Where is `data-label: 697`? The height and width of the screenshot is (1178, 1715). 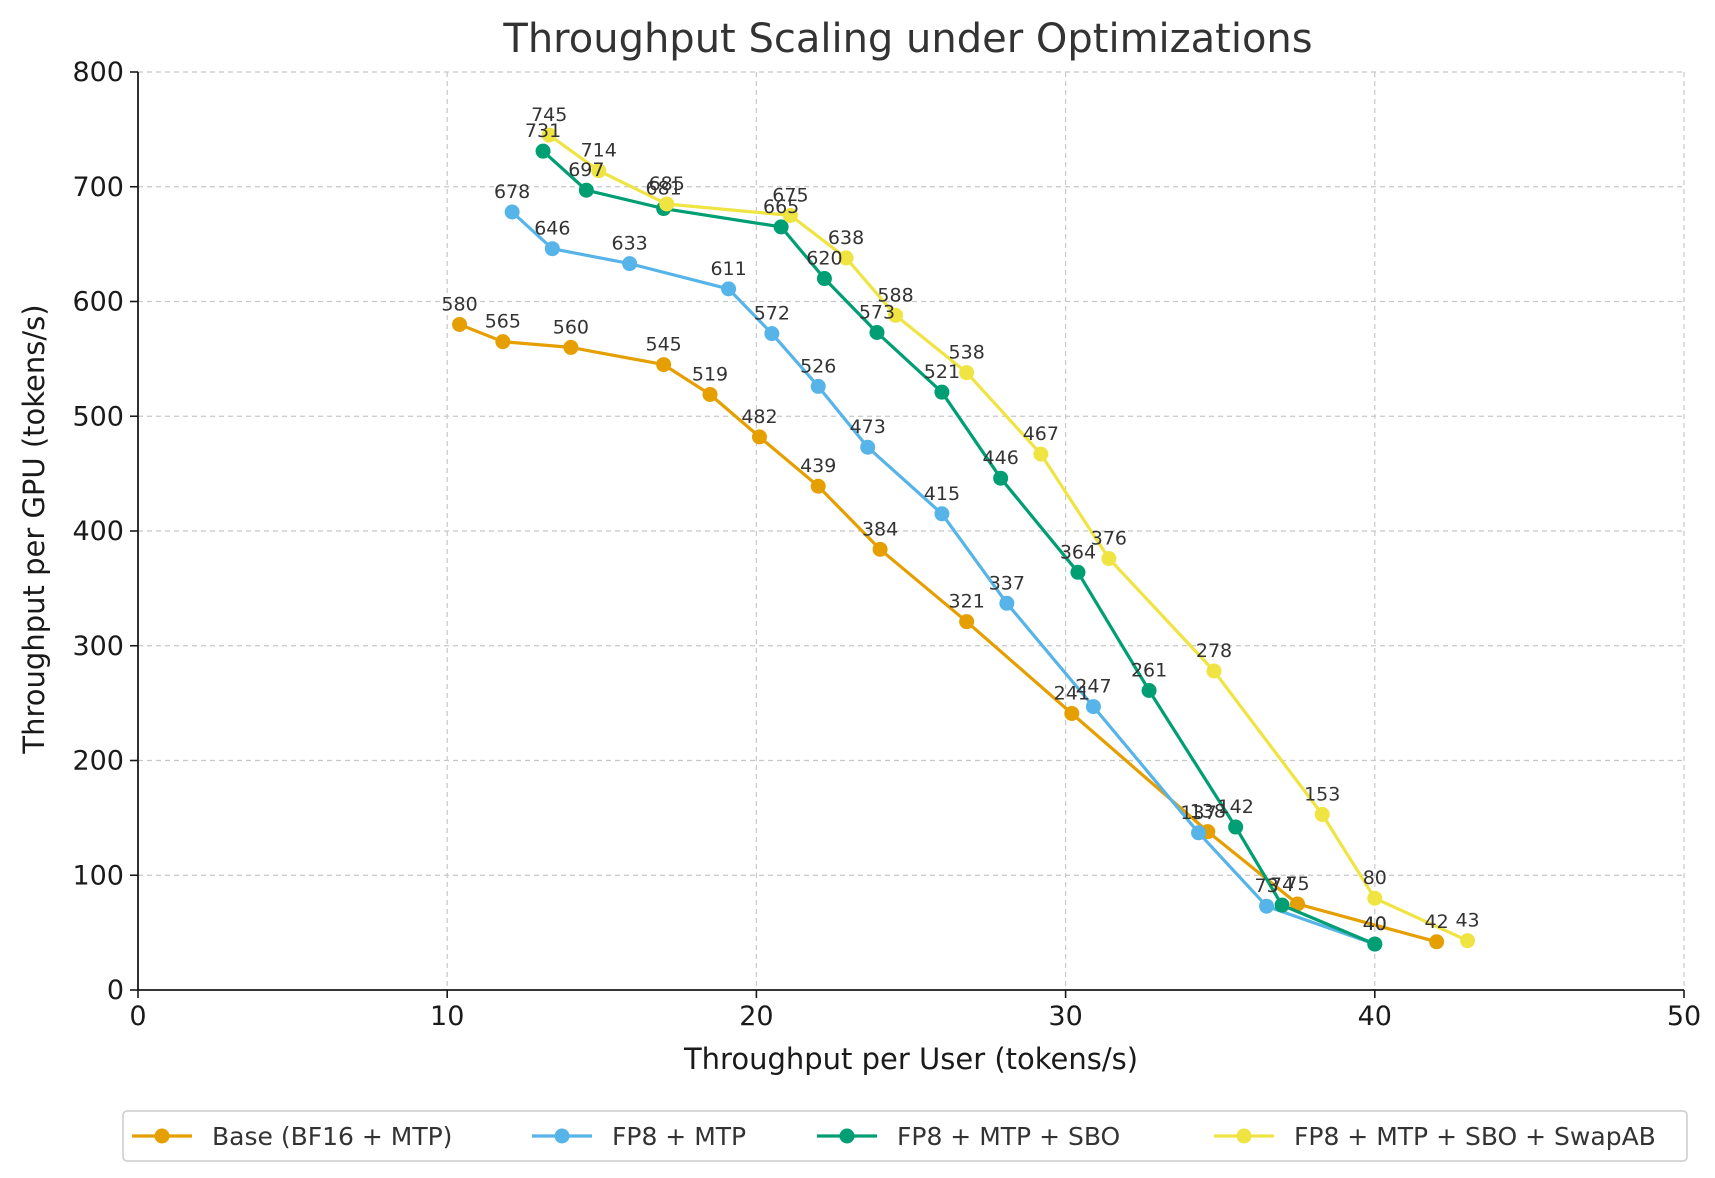 data-label: 697 is located at coordinates (586, 170).